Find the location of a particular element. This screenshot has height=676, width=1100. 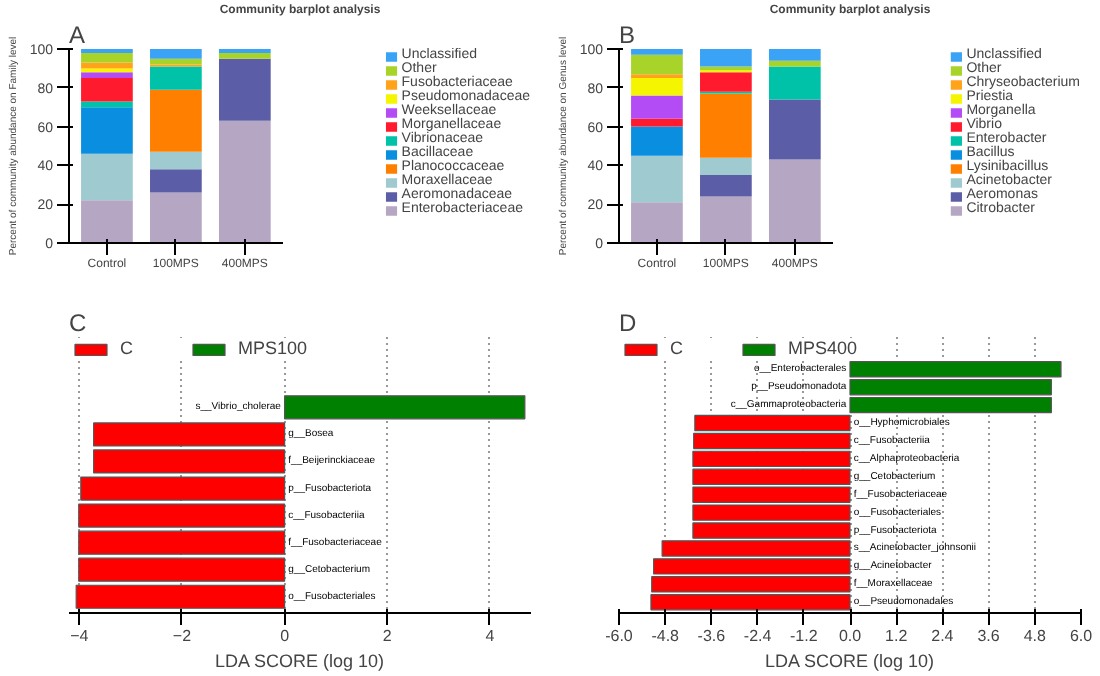

x-tick-label: -6.0 is located at coordinates (619, 636).